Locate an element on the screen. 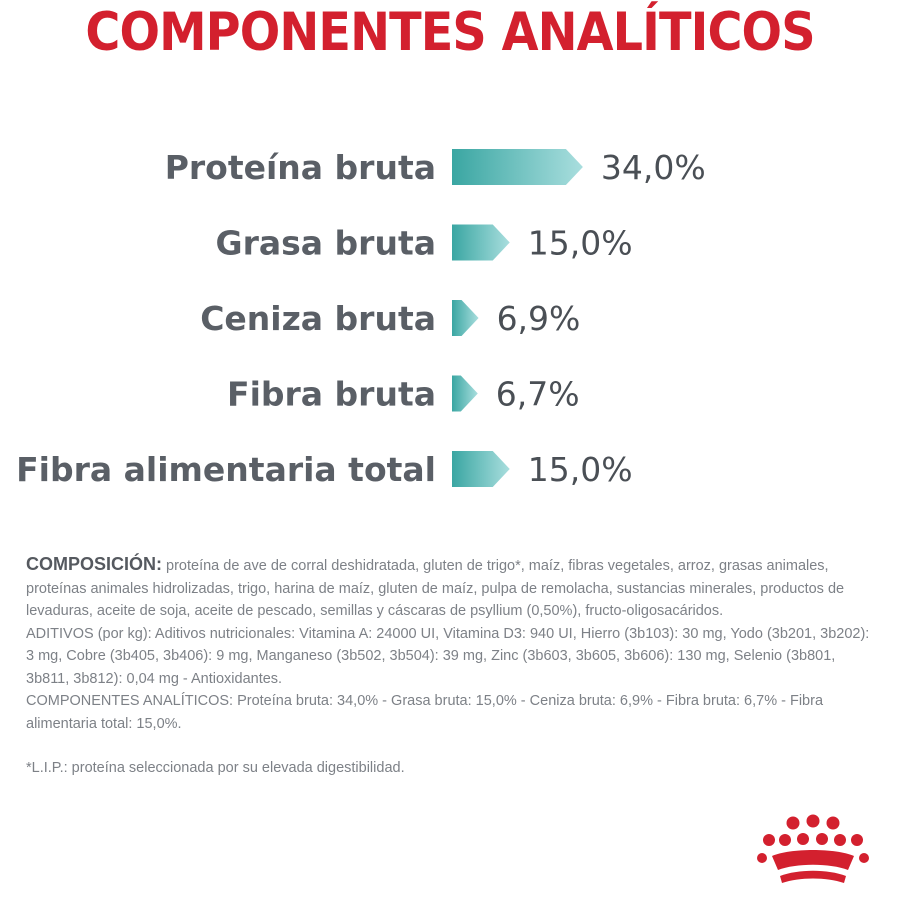 Image resolution: width=900 pixels, height=900 pixels. value-label: 6,7% is located at coordinates (538, 394).